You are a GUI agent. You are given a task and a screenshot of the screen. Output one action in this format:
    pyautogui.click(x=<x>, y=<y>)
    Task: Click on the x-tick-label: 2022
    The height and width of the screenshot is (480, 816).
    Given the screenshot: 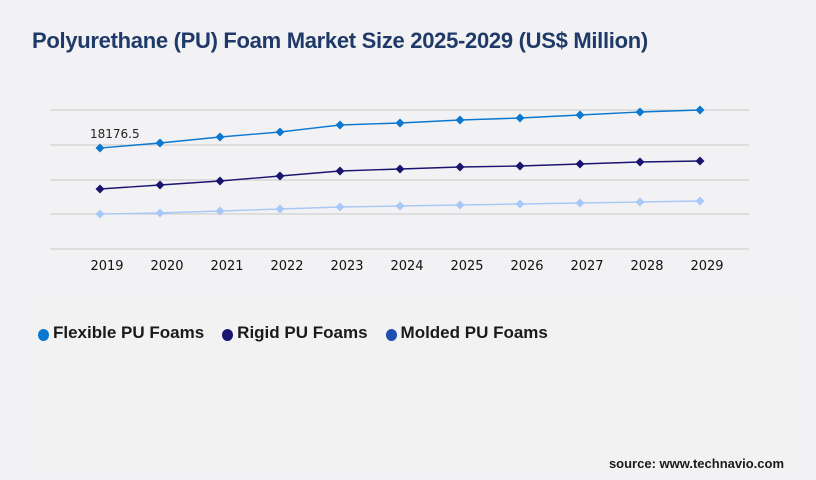 What is the action you would take?
    pyautogui.click(x=286, y=266)
    